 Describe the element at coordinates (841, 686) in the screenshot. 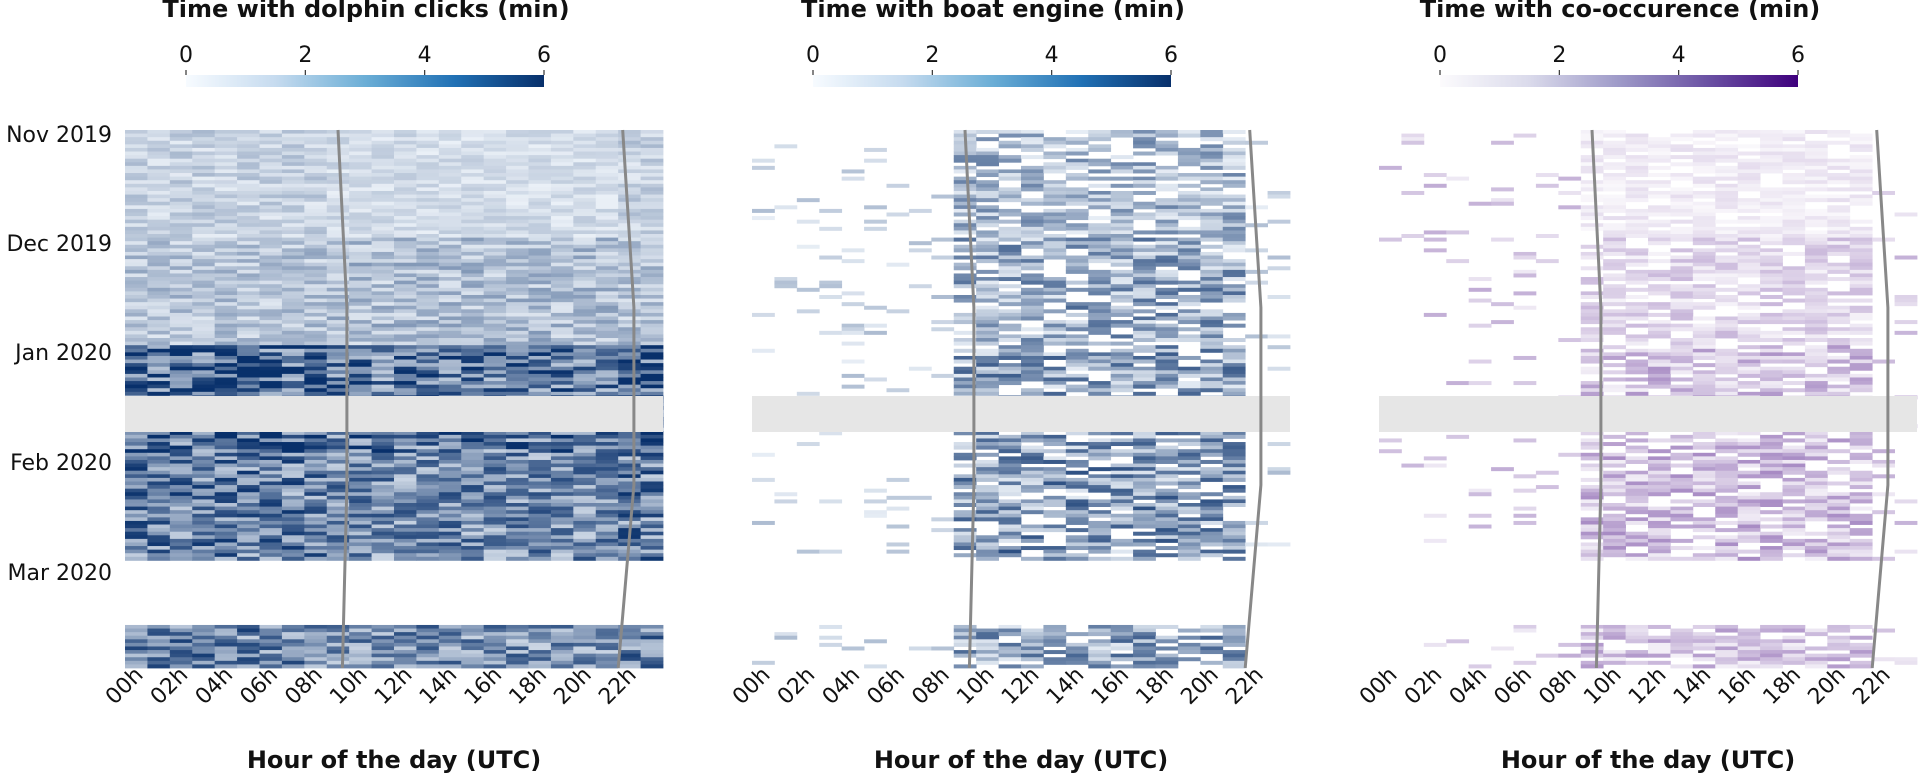

I see `x-tick-label: 04h` at that location.